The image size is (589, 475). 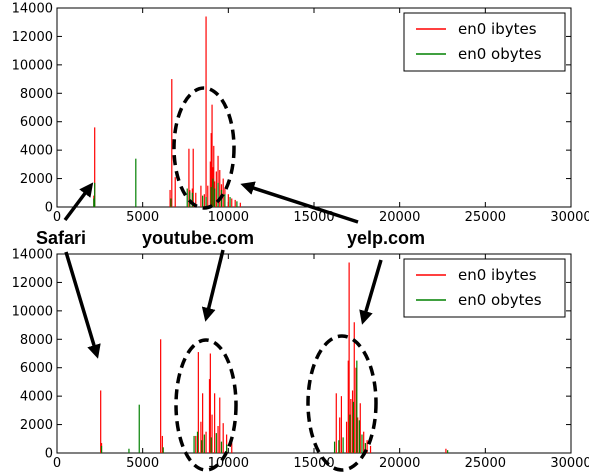 What do you see at coordinates (213, 285) in the screenshot?
I see `youtube-arrow-down` at bounding box center [213, 285].